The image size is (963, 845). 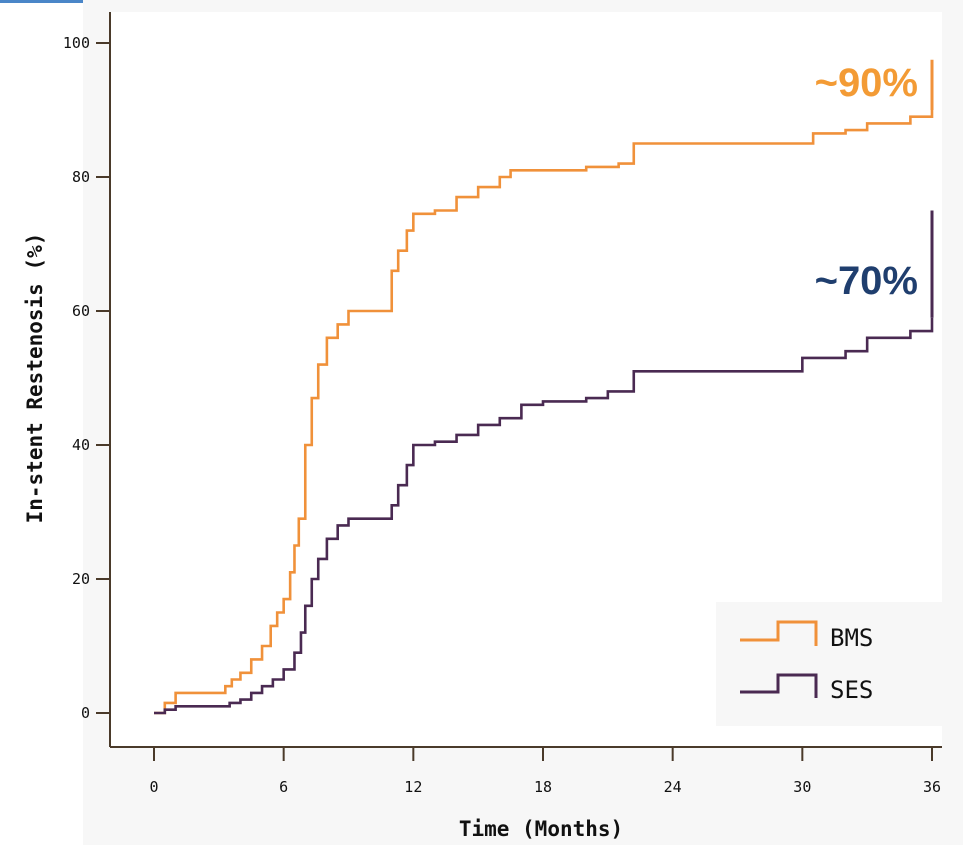 I want to click on x-tick-label: 12, so click(x=413, y=787).